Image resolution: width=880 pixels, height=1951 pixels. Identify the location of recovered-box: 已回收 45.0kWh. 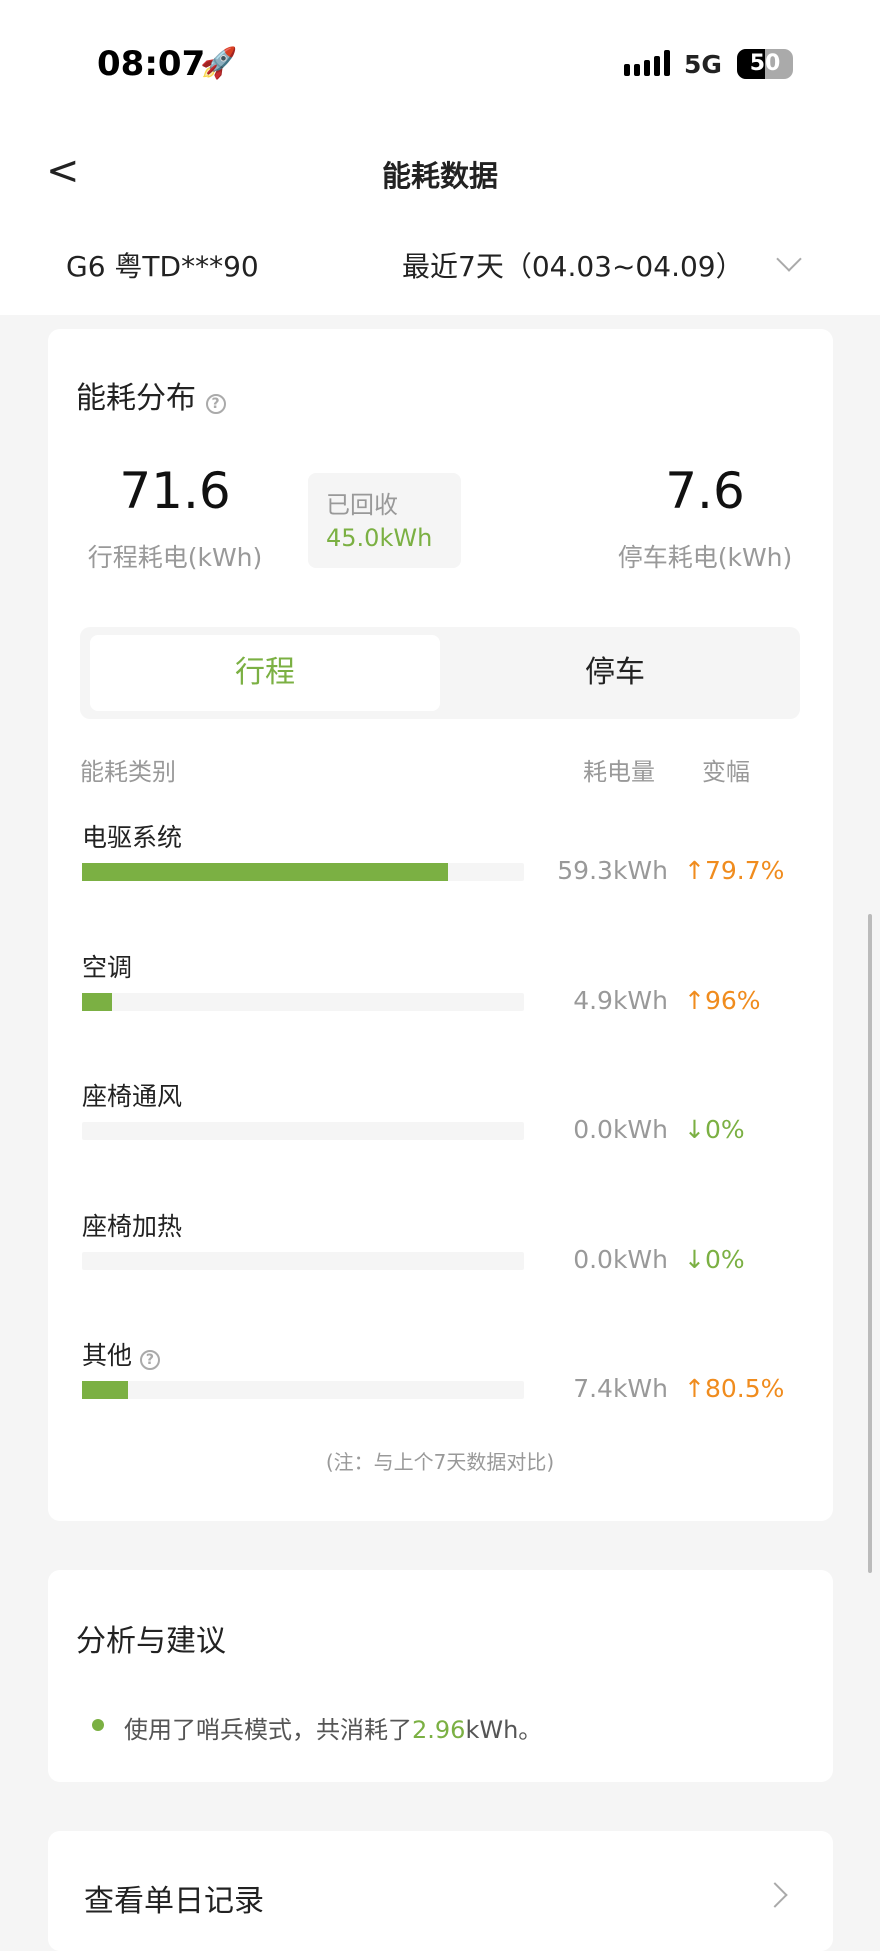
(384, 520).